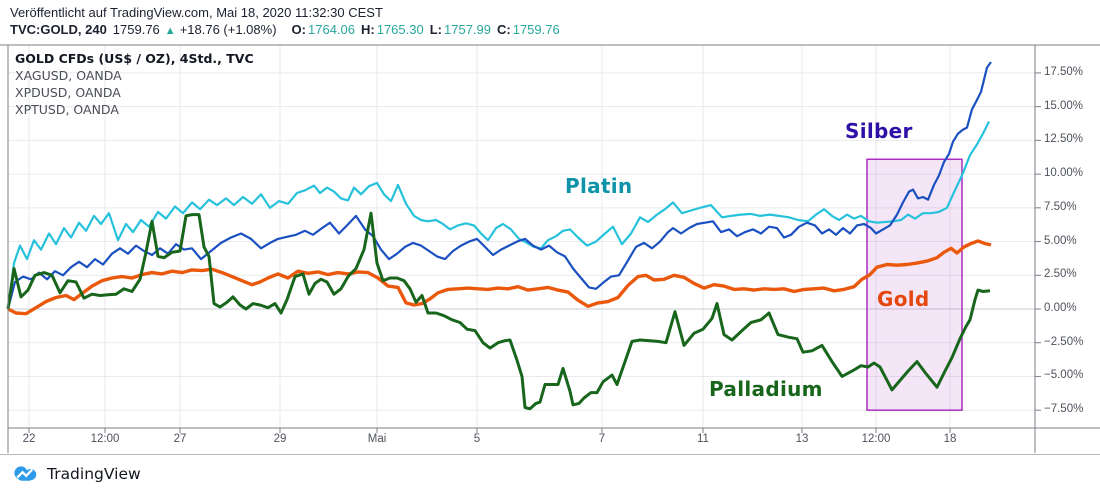 The height and width of the screenshot is (492, 1100). What do you see at coordinates (368, 29) in the screenshot?
I see `high-label: H:` at bounding box center [368, 29].